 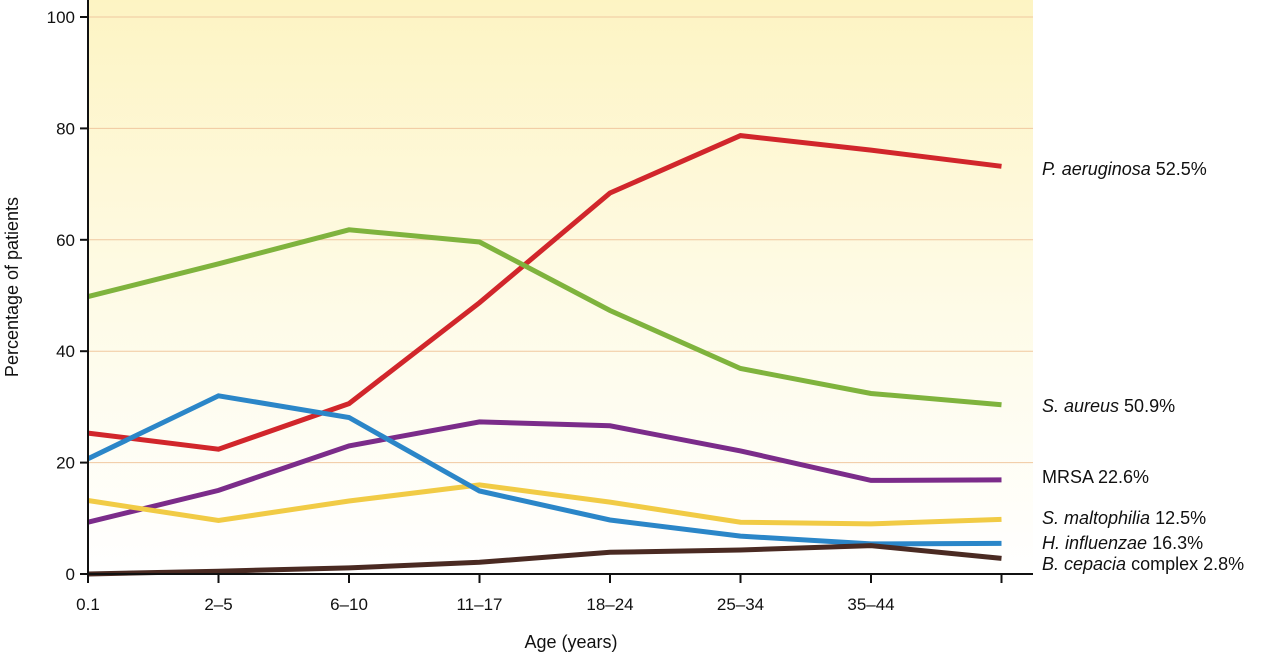 I want to click on series-label: MRSA 22.6%, so click(x=1095, y=477).